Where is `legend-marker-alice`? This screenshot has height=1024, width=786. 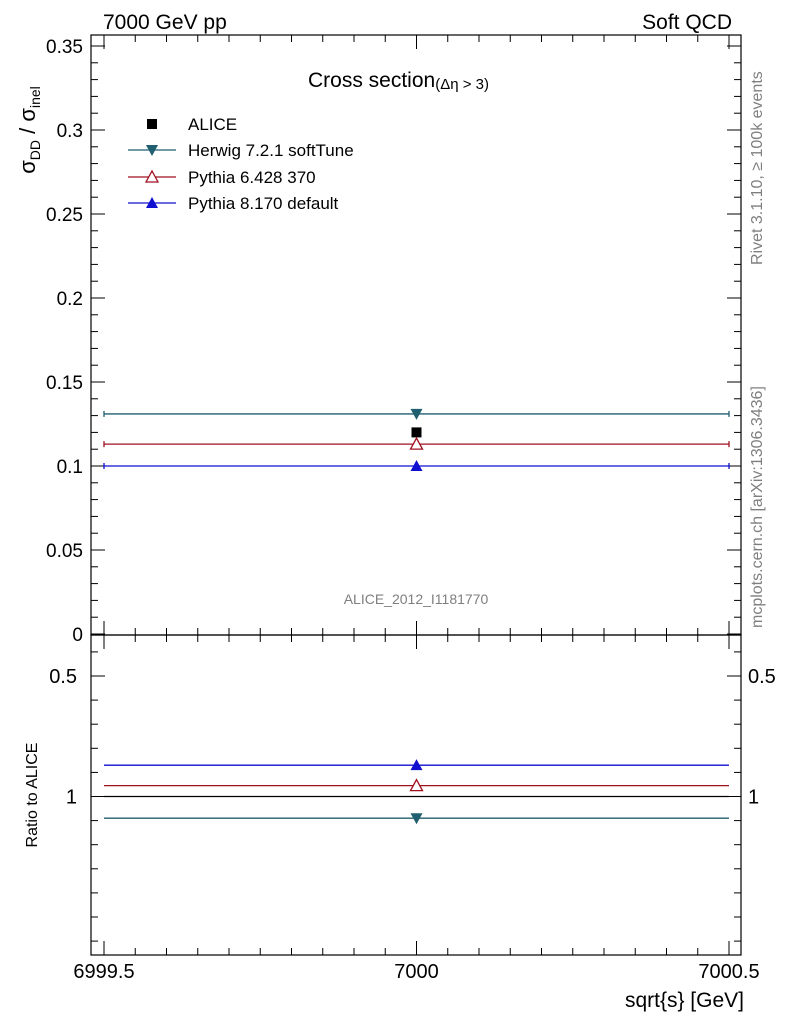 legend-marker-alice is located at coordinates (152, 124).